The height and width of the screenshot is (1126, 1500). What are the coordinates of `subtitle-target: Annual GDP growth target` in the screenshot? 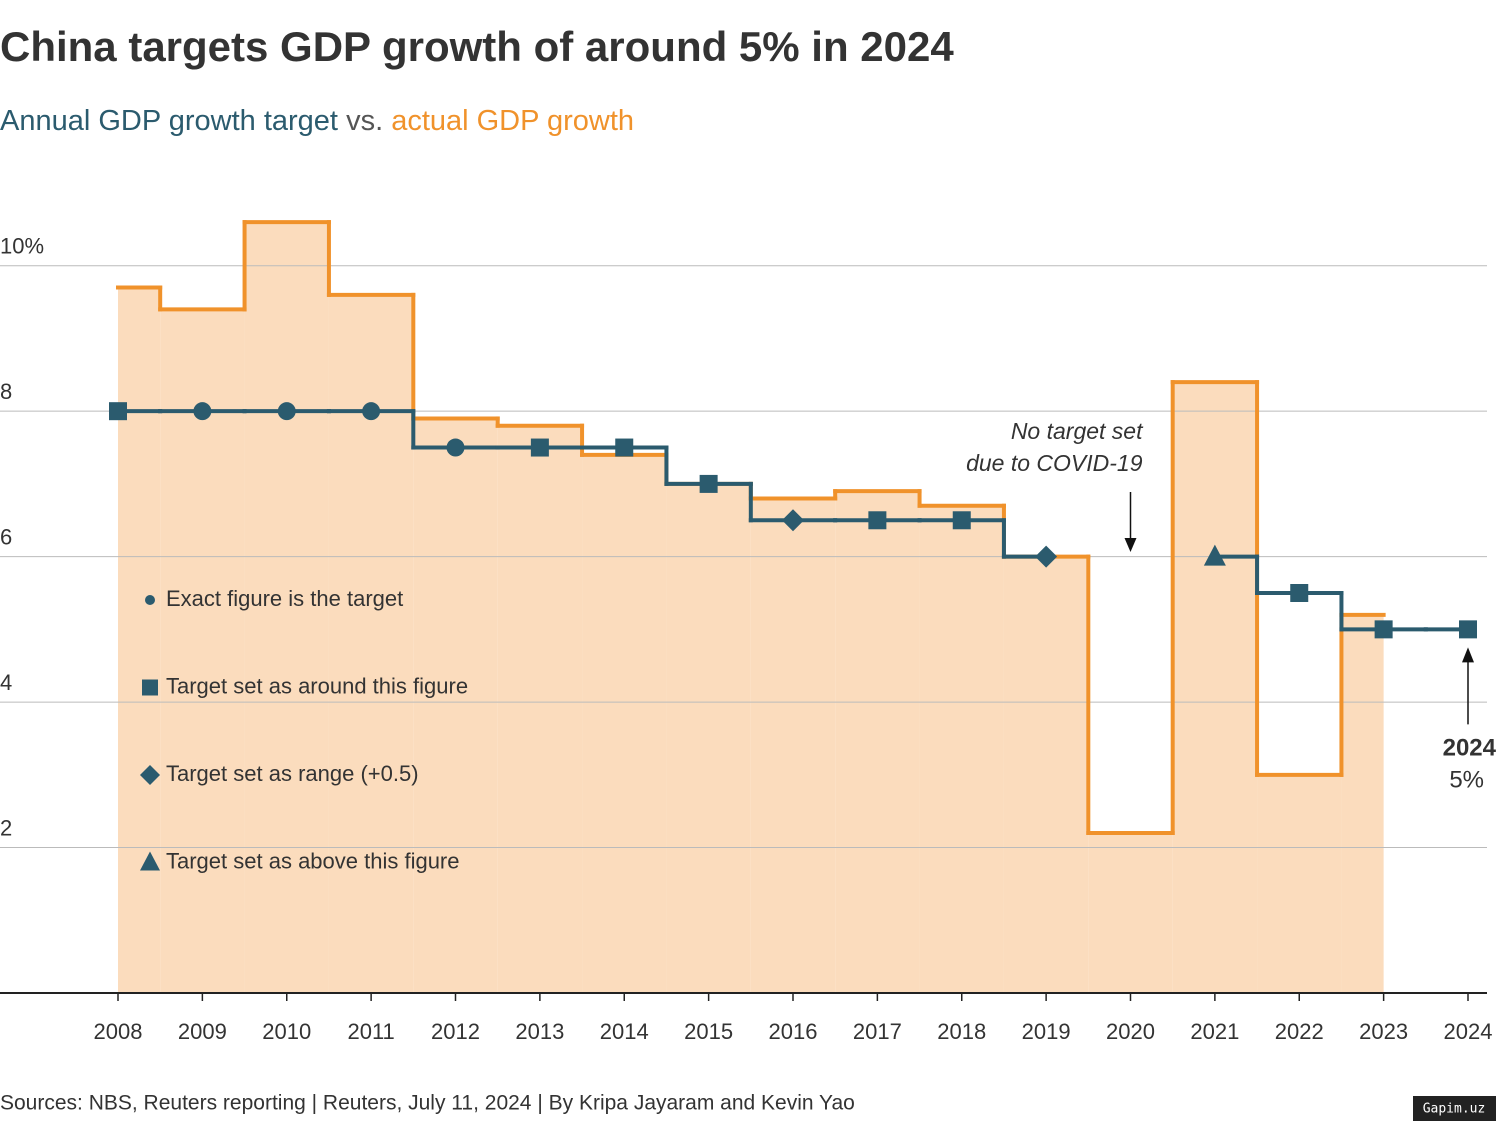 It's located at (169, 121).